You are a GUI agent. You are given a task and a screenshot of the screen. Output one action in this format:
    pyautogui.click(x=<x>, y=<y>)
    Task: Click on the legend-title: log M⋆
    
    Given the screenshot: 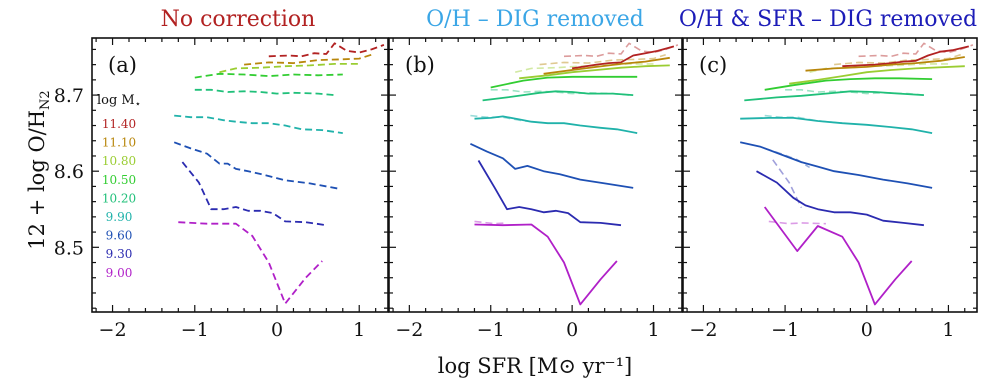 What is the action you would take?
    pyautogui.click(x=119, y=101)
    